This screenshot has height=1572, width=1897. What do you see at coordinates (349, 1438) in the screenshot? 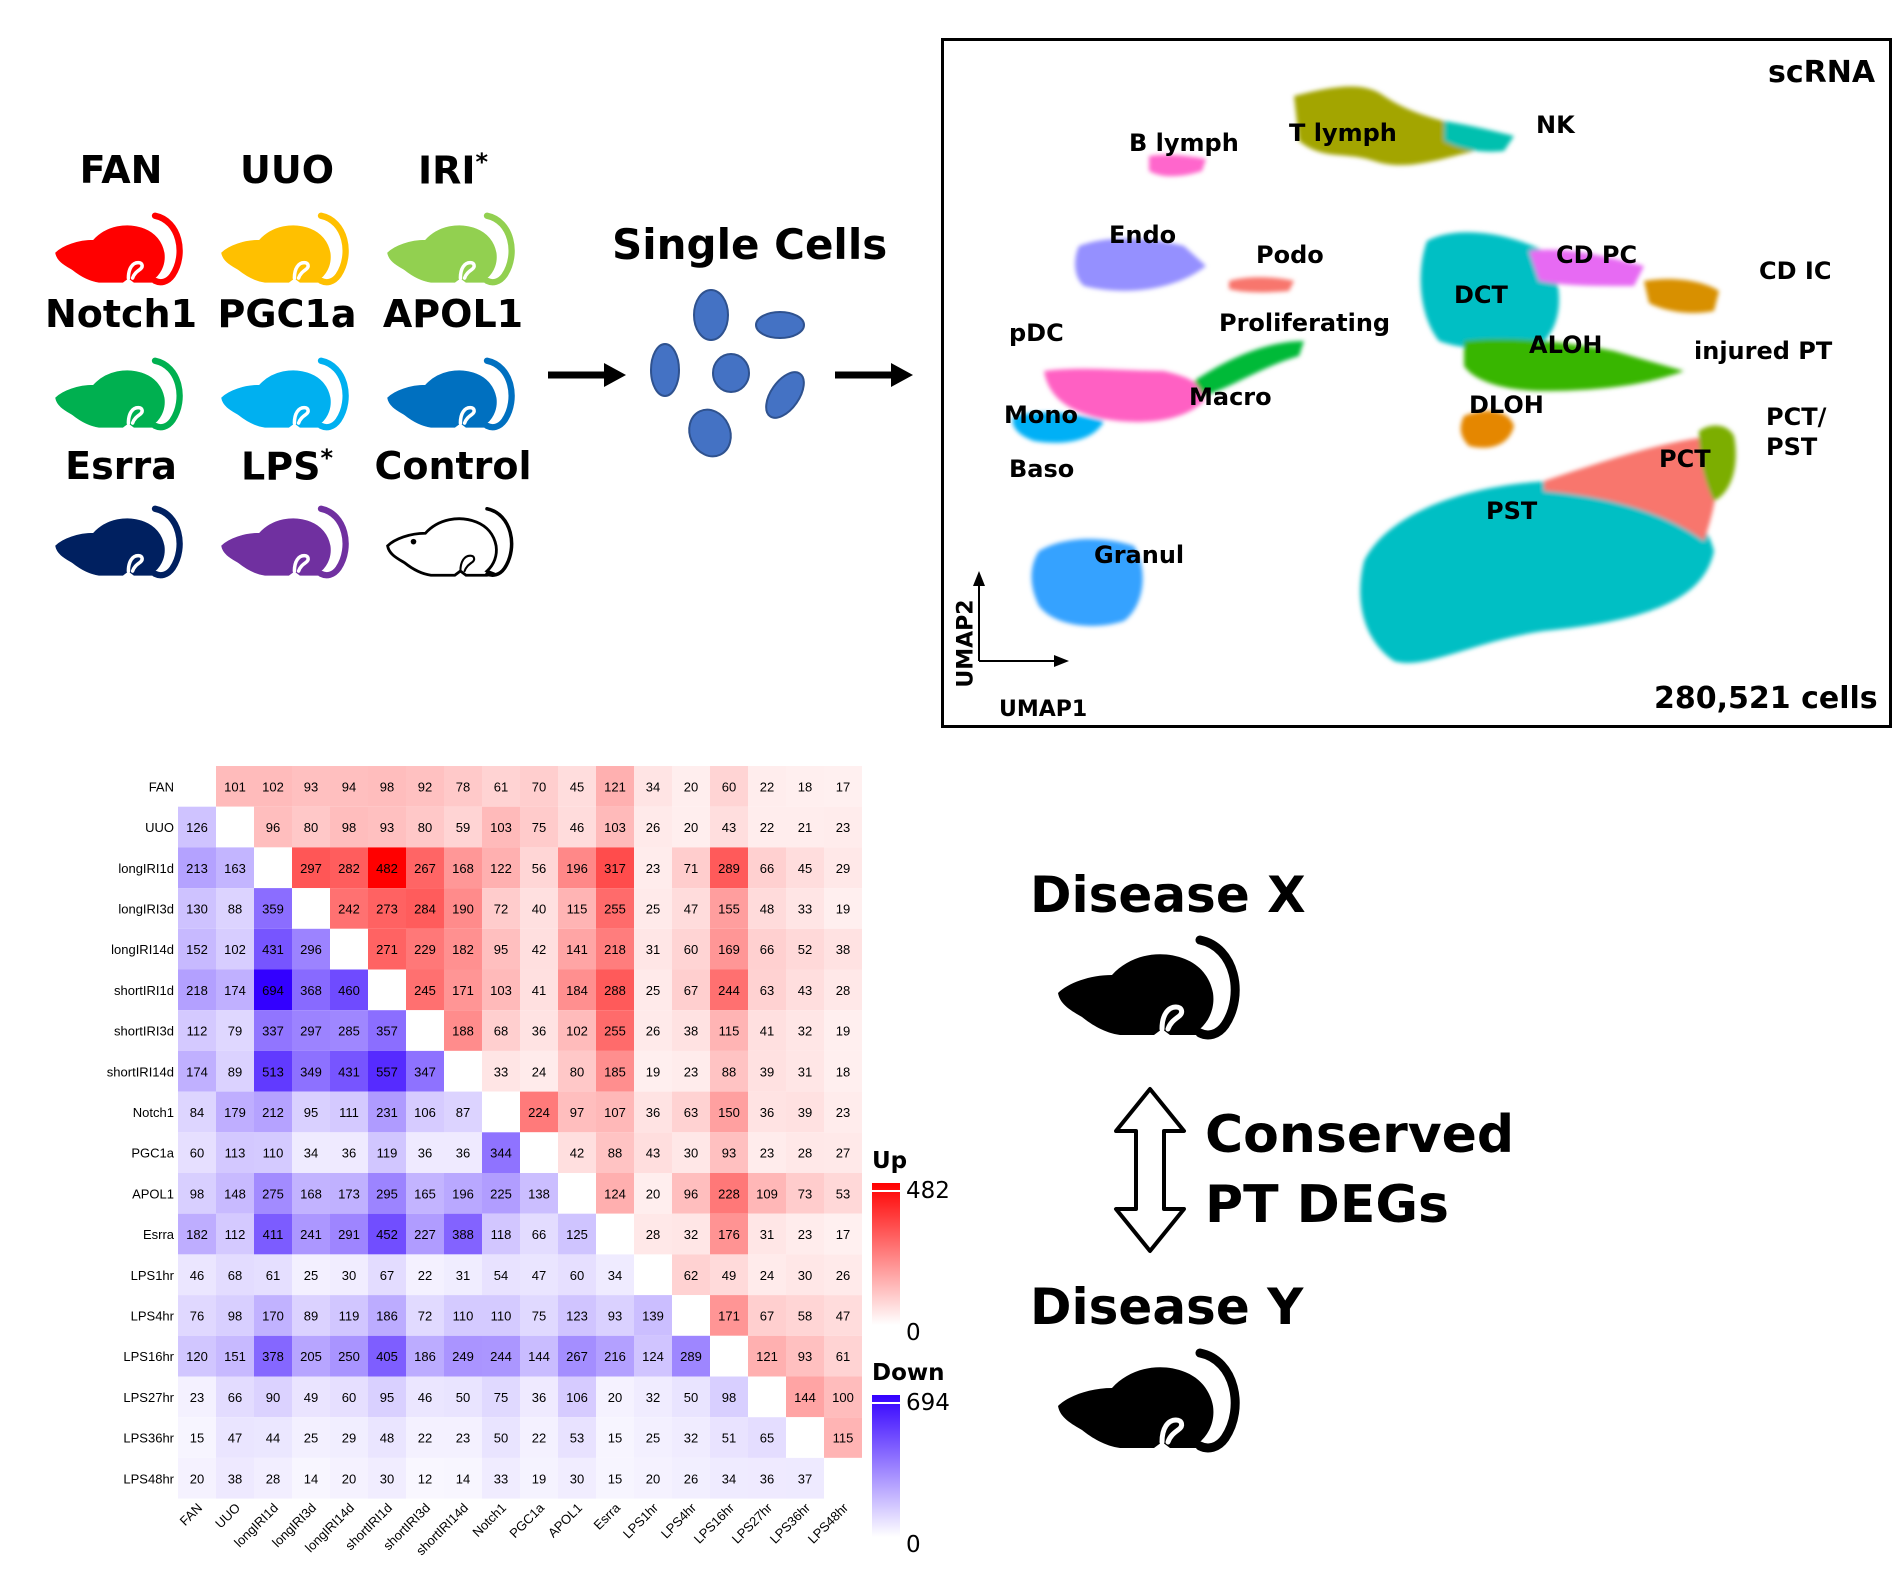
I see `heatmap-value: 29` at bounding box center [349, 1438].